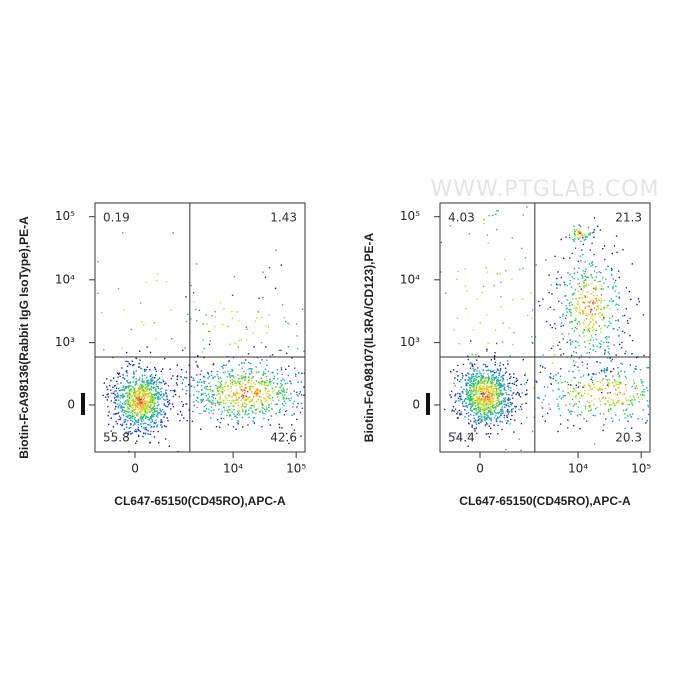 Image resolution: width=700 pixels, height=700 pixels. I want to click on quadrant-label: 55.8, so click(116, 438).